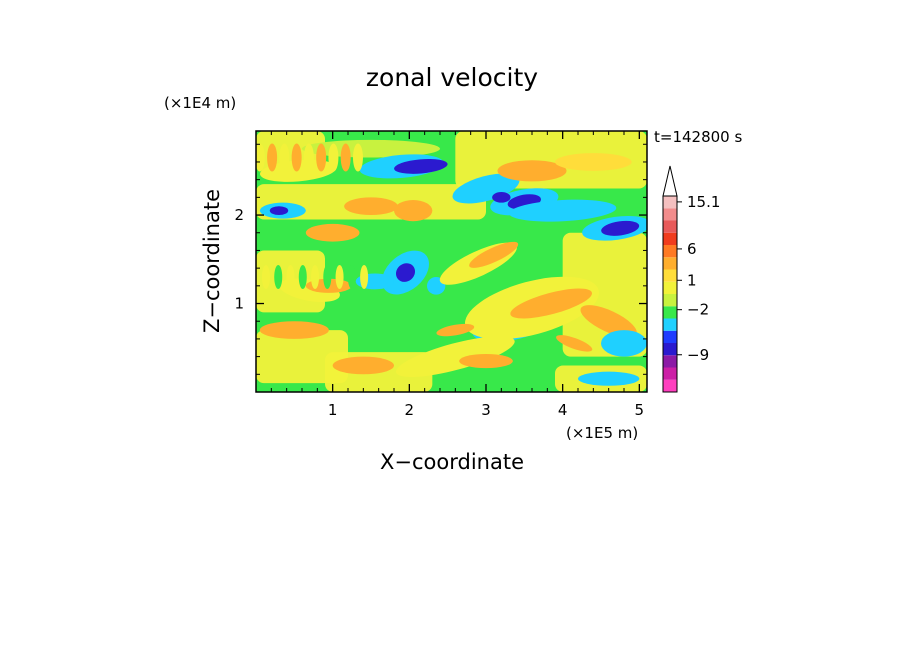  What do you see at coordinates (333, 410) in the screenshot?
I see `x-tick-label: 1` at bounding box center [333, 410].